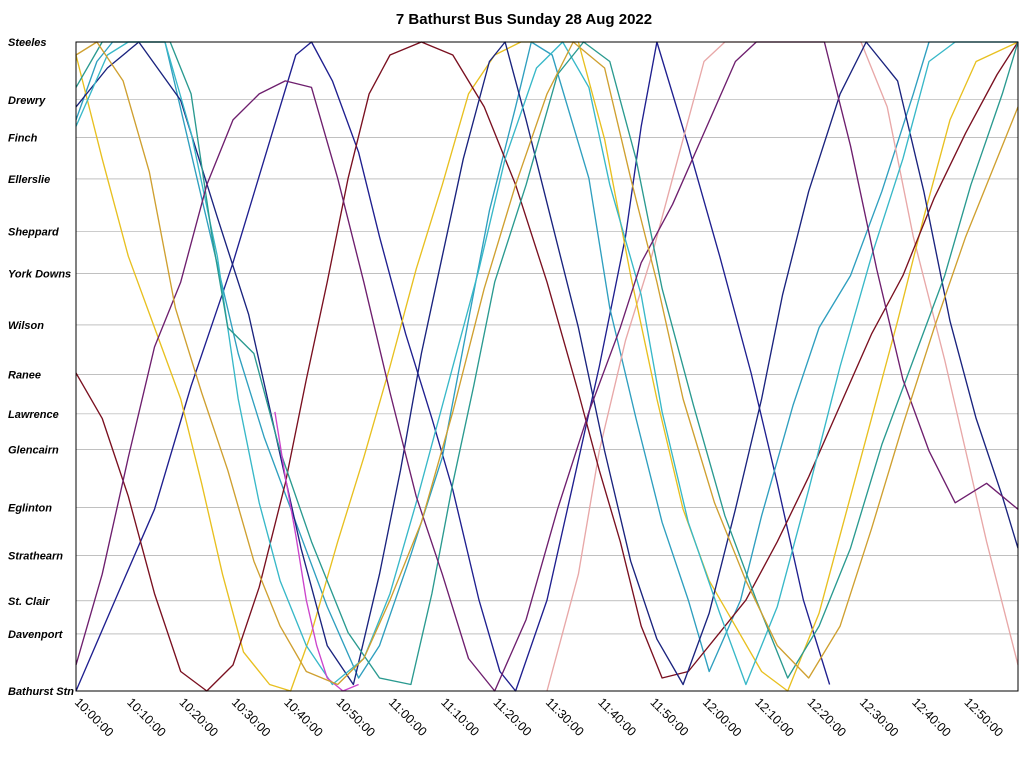 This screenshot has height=759, width=1024. I want to click on time-tick-label: 11:30:00, so click(565, 717).